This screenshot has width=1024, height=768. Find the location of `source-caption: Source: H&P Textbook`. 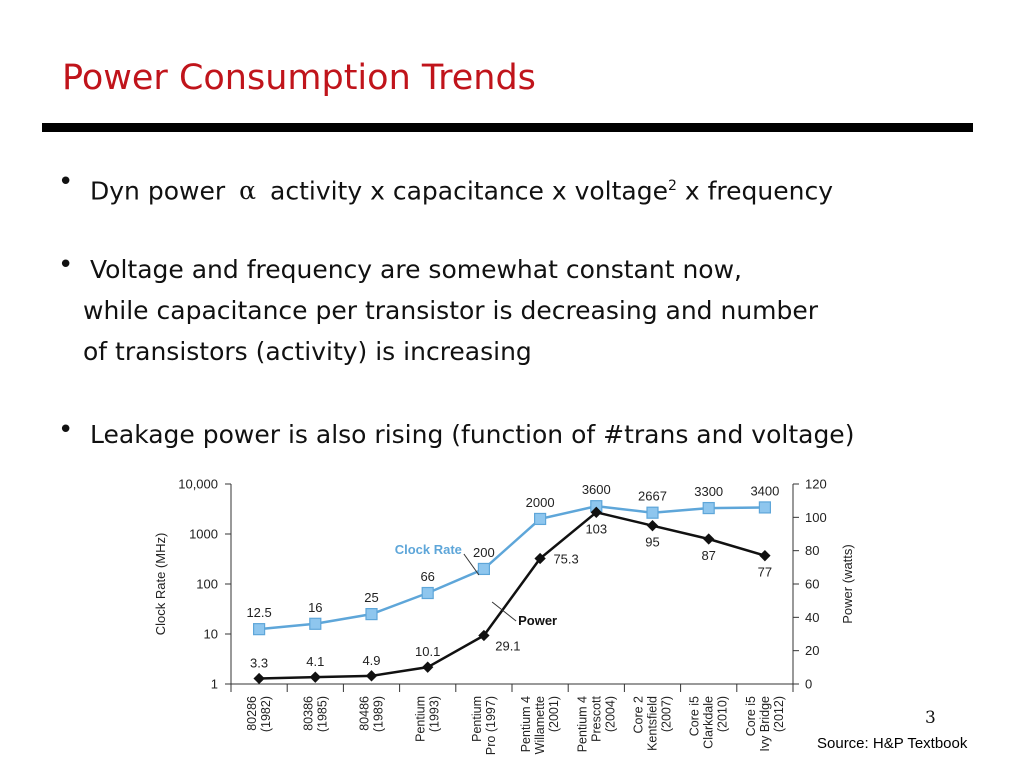

source-caption: Source: H&P Textbook is located at coordinates (892, 743).